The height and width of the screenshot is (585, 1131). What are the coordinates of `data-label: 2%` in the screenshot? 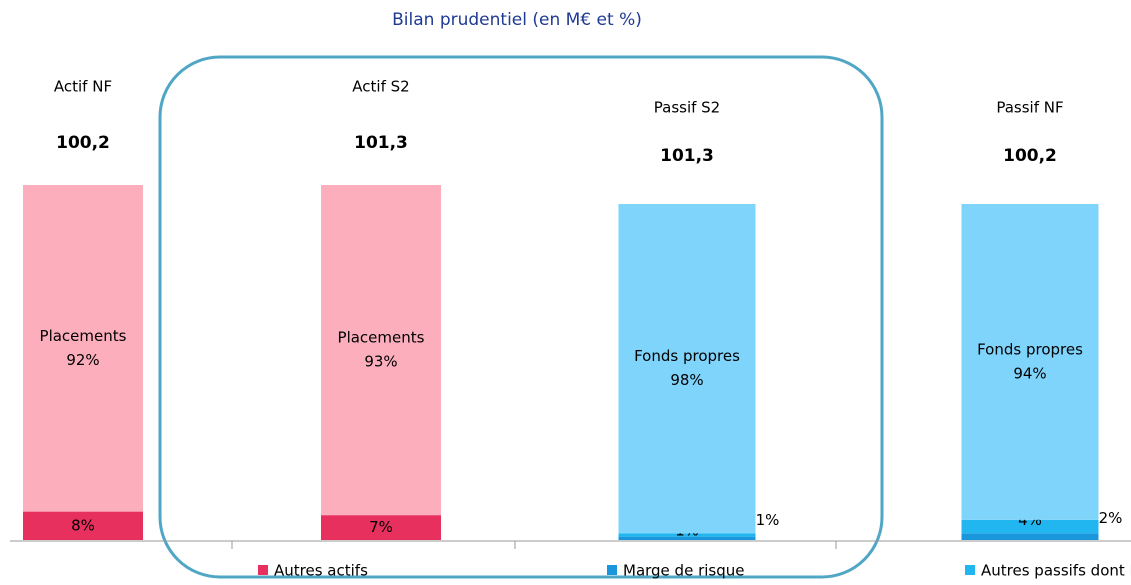 It's located at (1111, 518).